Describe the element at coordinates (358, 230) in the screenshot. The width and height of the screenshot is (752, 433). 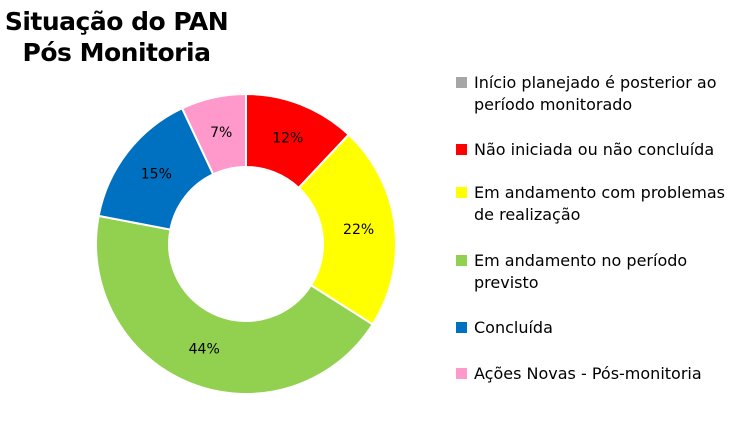
I see `data-label-2: 22%` at that location.